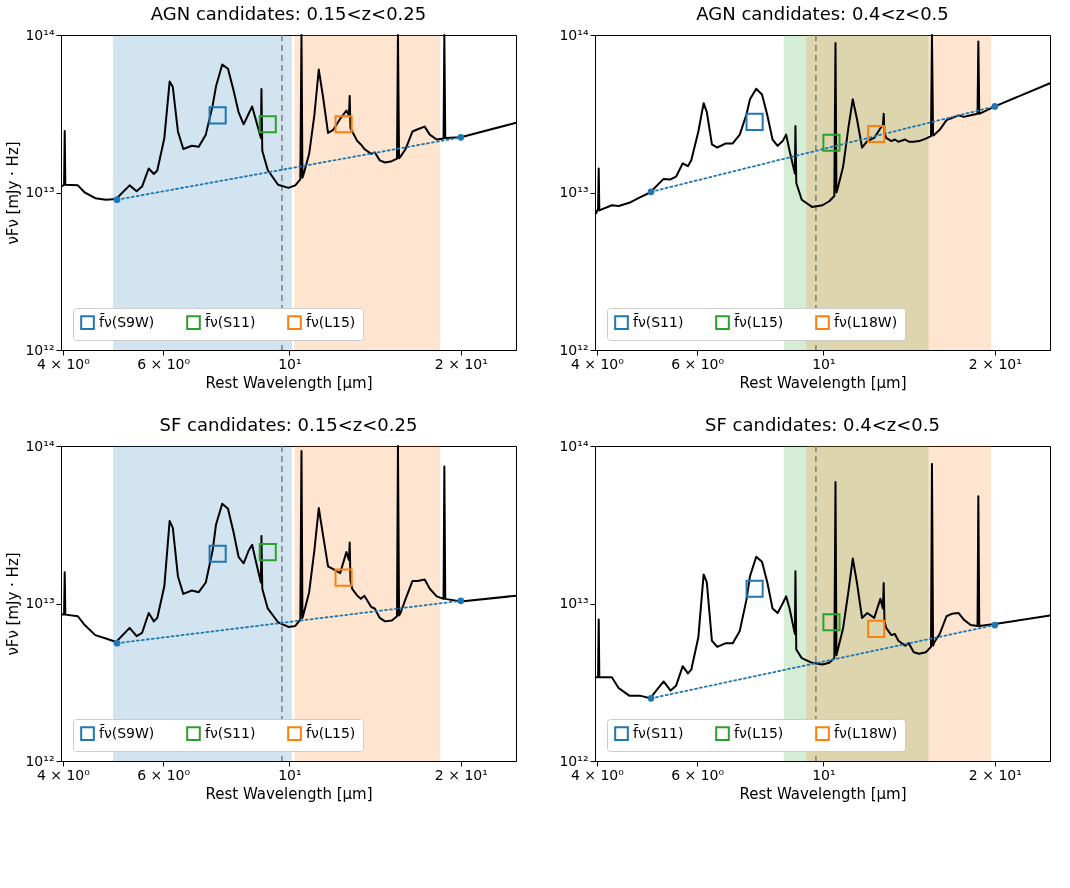 This screenshot has width=1070, height=888. Describe the element at coordinates (822, 424) in the screenshot. I see `chart-title: SF candidates: 0.4<z<0.5` at that location.